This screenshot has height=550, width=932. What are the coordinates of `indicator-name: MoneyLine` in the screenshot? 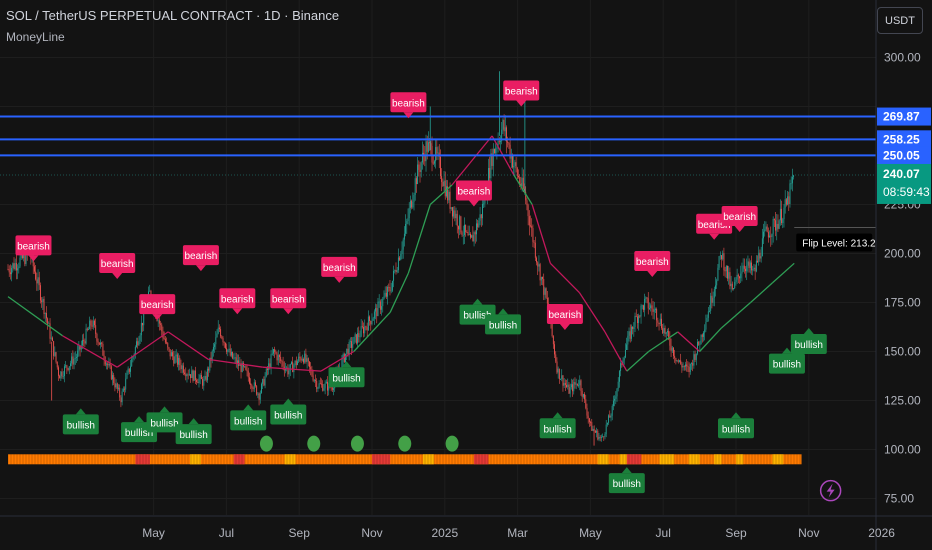 It's located at (35, 37).